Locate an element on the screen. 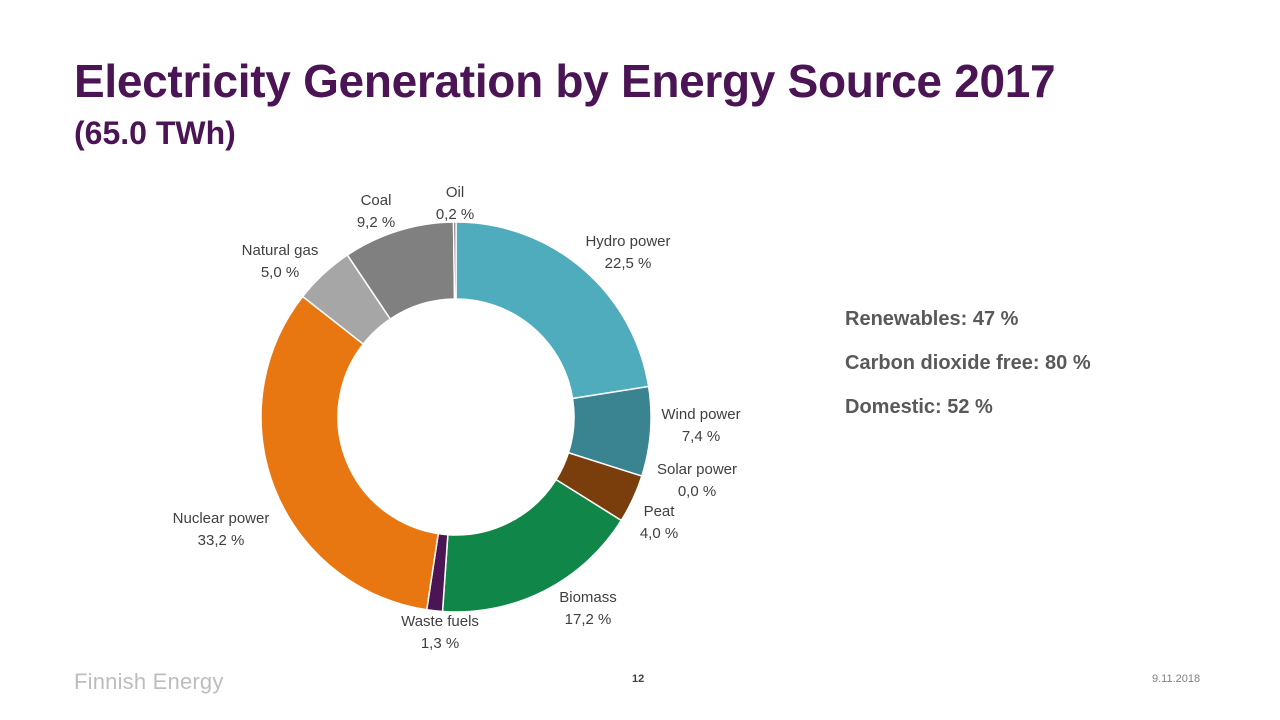  label-coal: Coal 9,2 % is located at coordinates (376, 211).